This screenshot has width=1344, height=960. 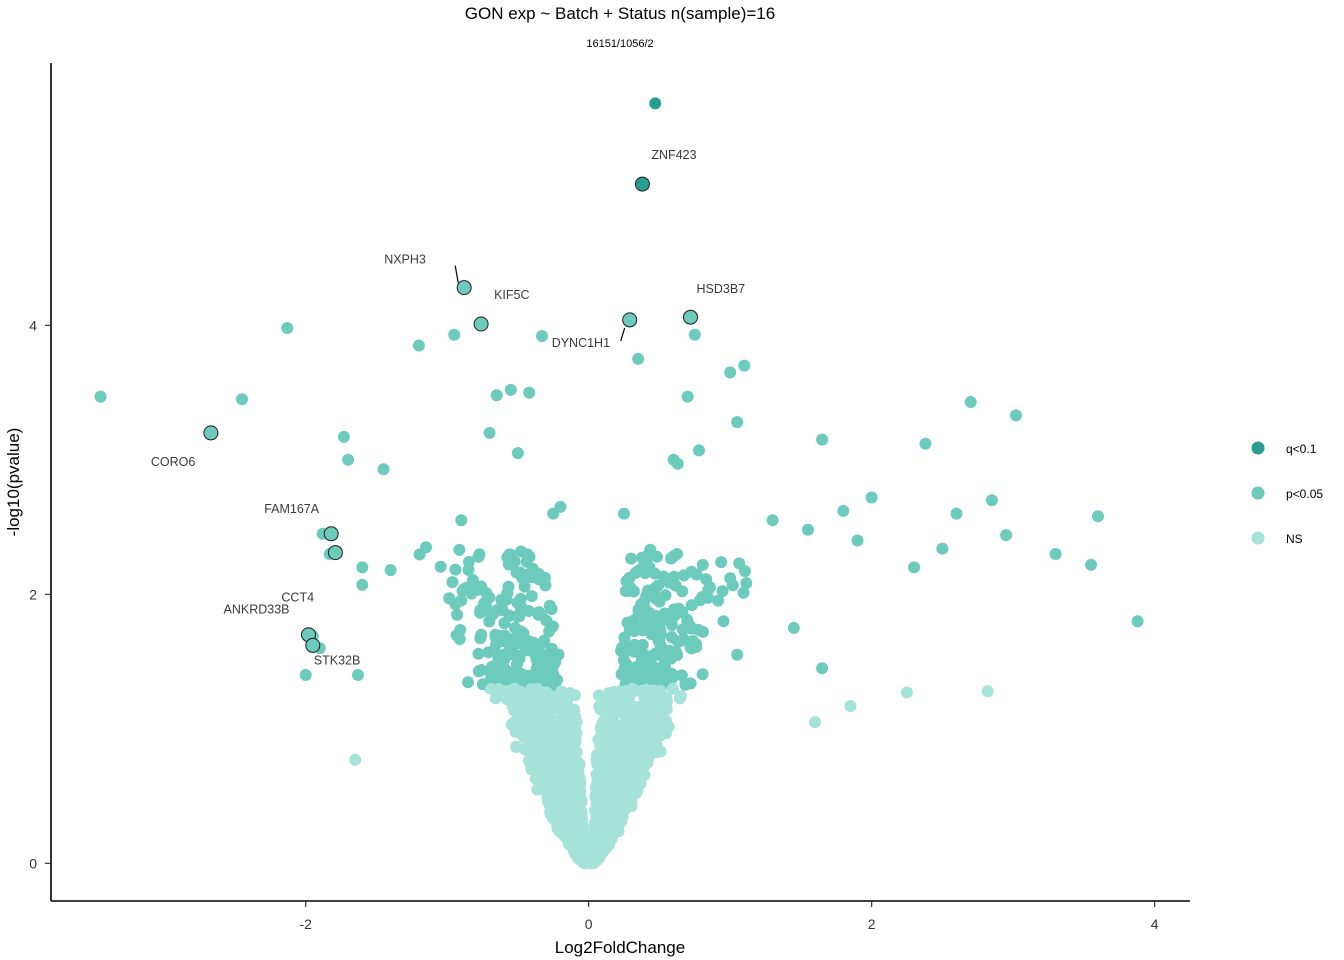 What do you see at coordinates (405, 260) in the screenshot?
I see `gene-label-nxph3: NXPH3` at bounding box center [405, 260].